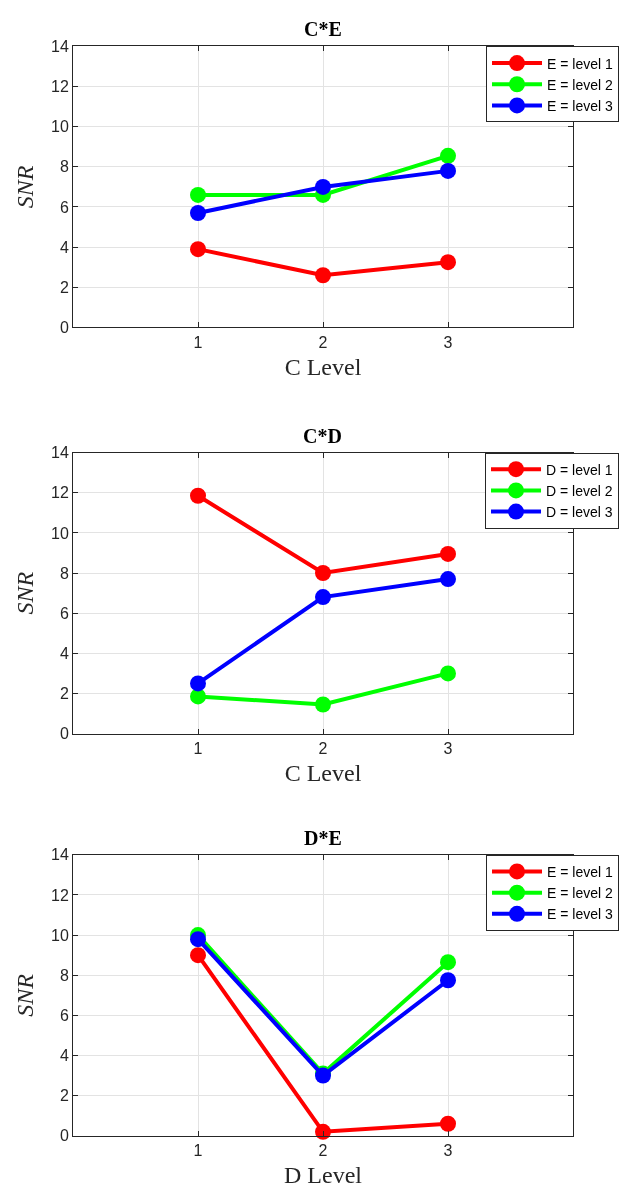 Image resolution: width=624 pixels, height=1201 pixels. I want to click on legend-label: D = level 3, so click(579, 512).